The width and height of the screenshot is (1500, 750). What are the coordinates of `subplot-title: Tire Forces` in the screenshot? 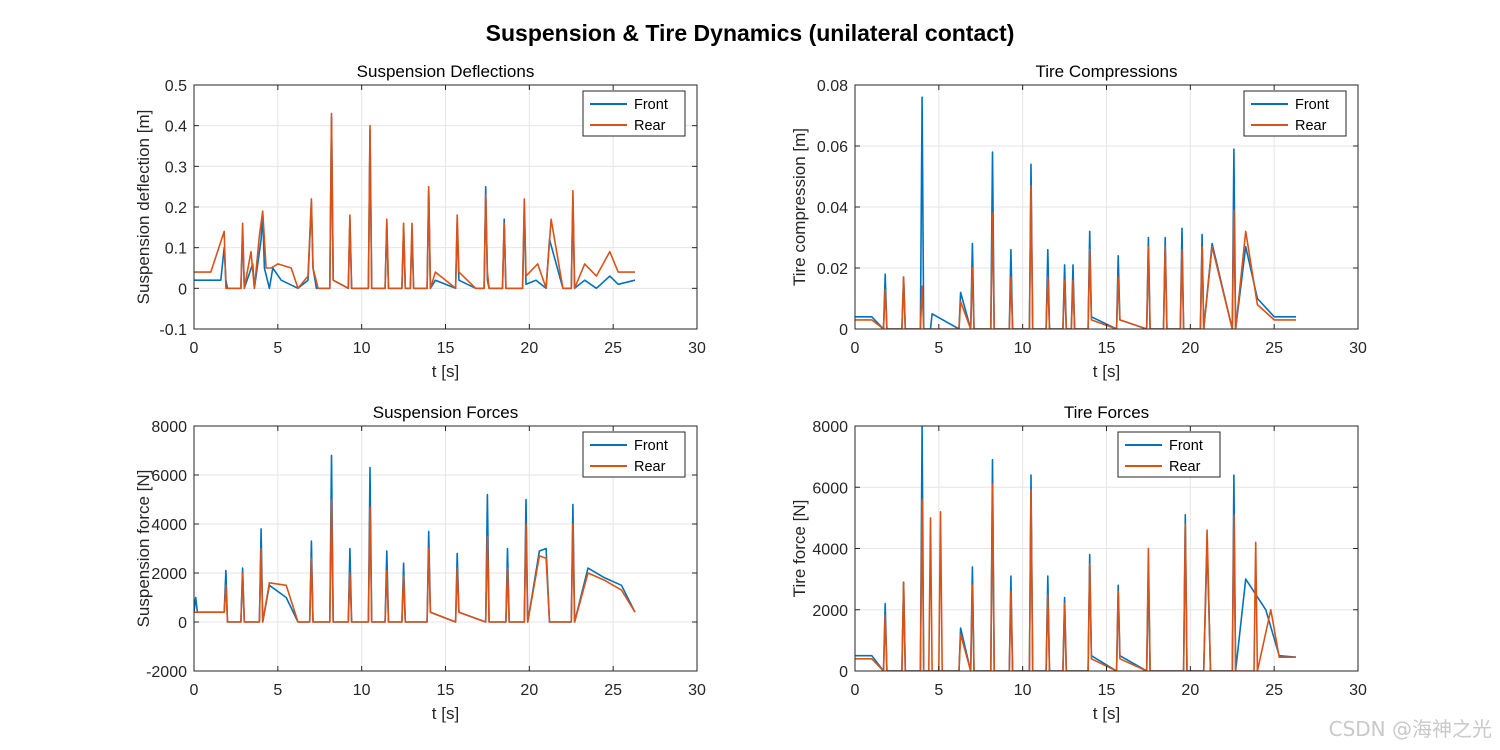 It's located at (1106, 412).